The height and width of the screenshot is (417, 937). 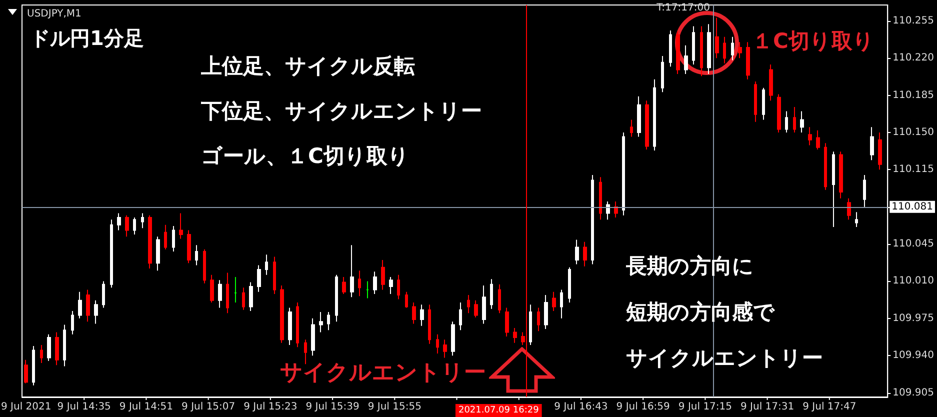 I want to click on x-tick-label: 9 Jul 15:23, so click(x=271, y=407).